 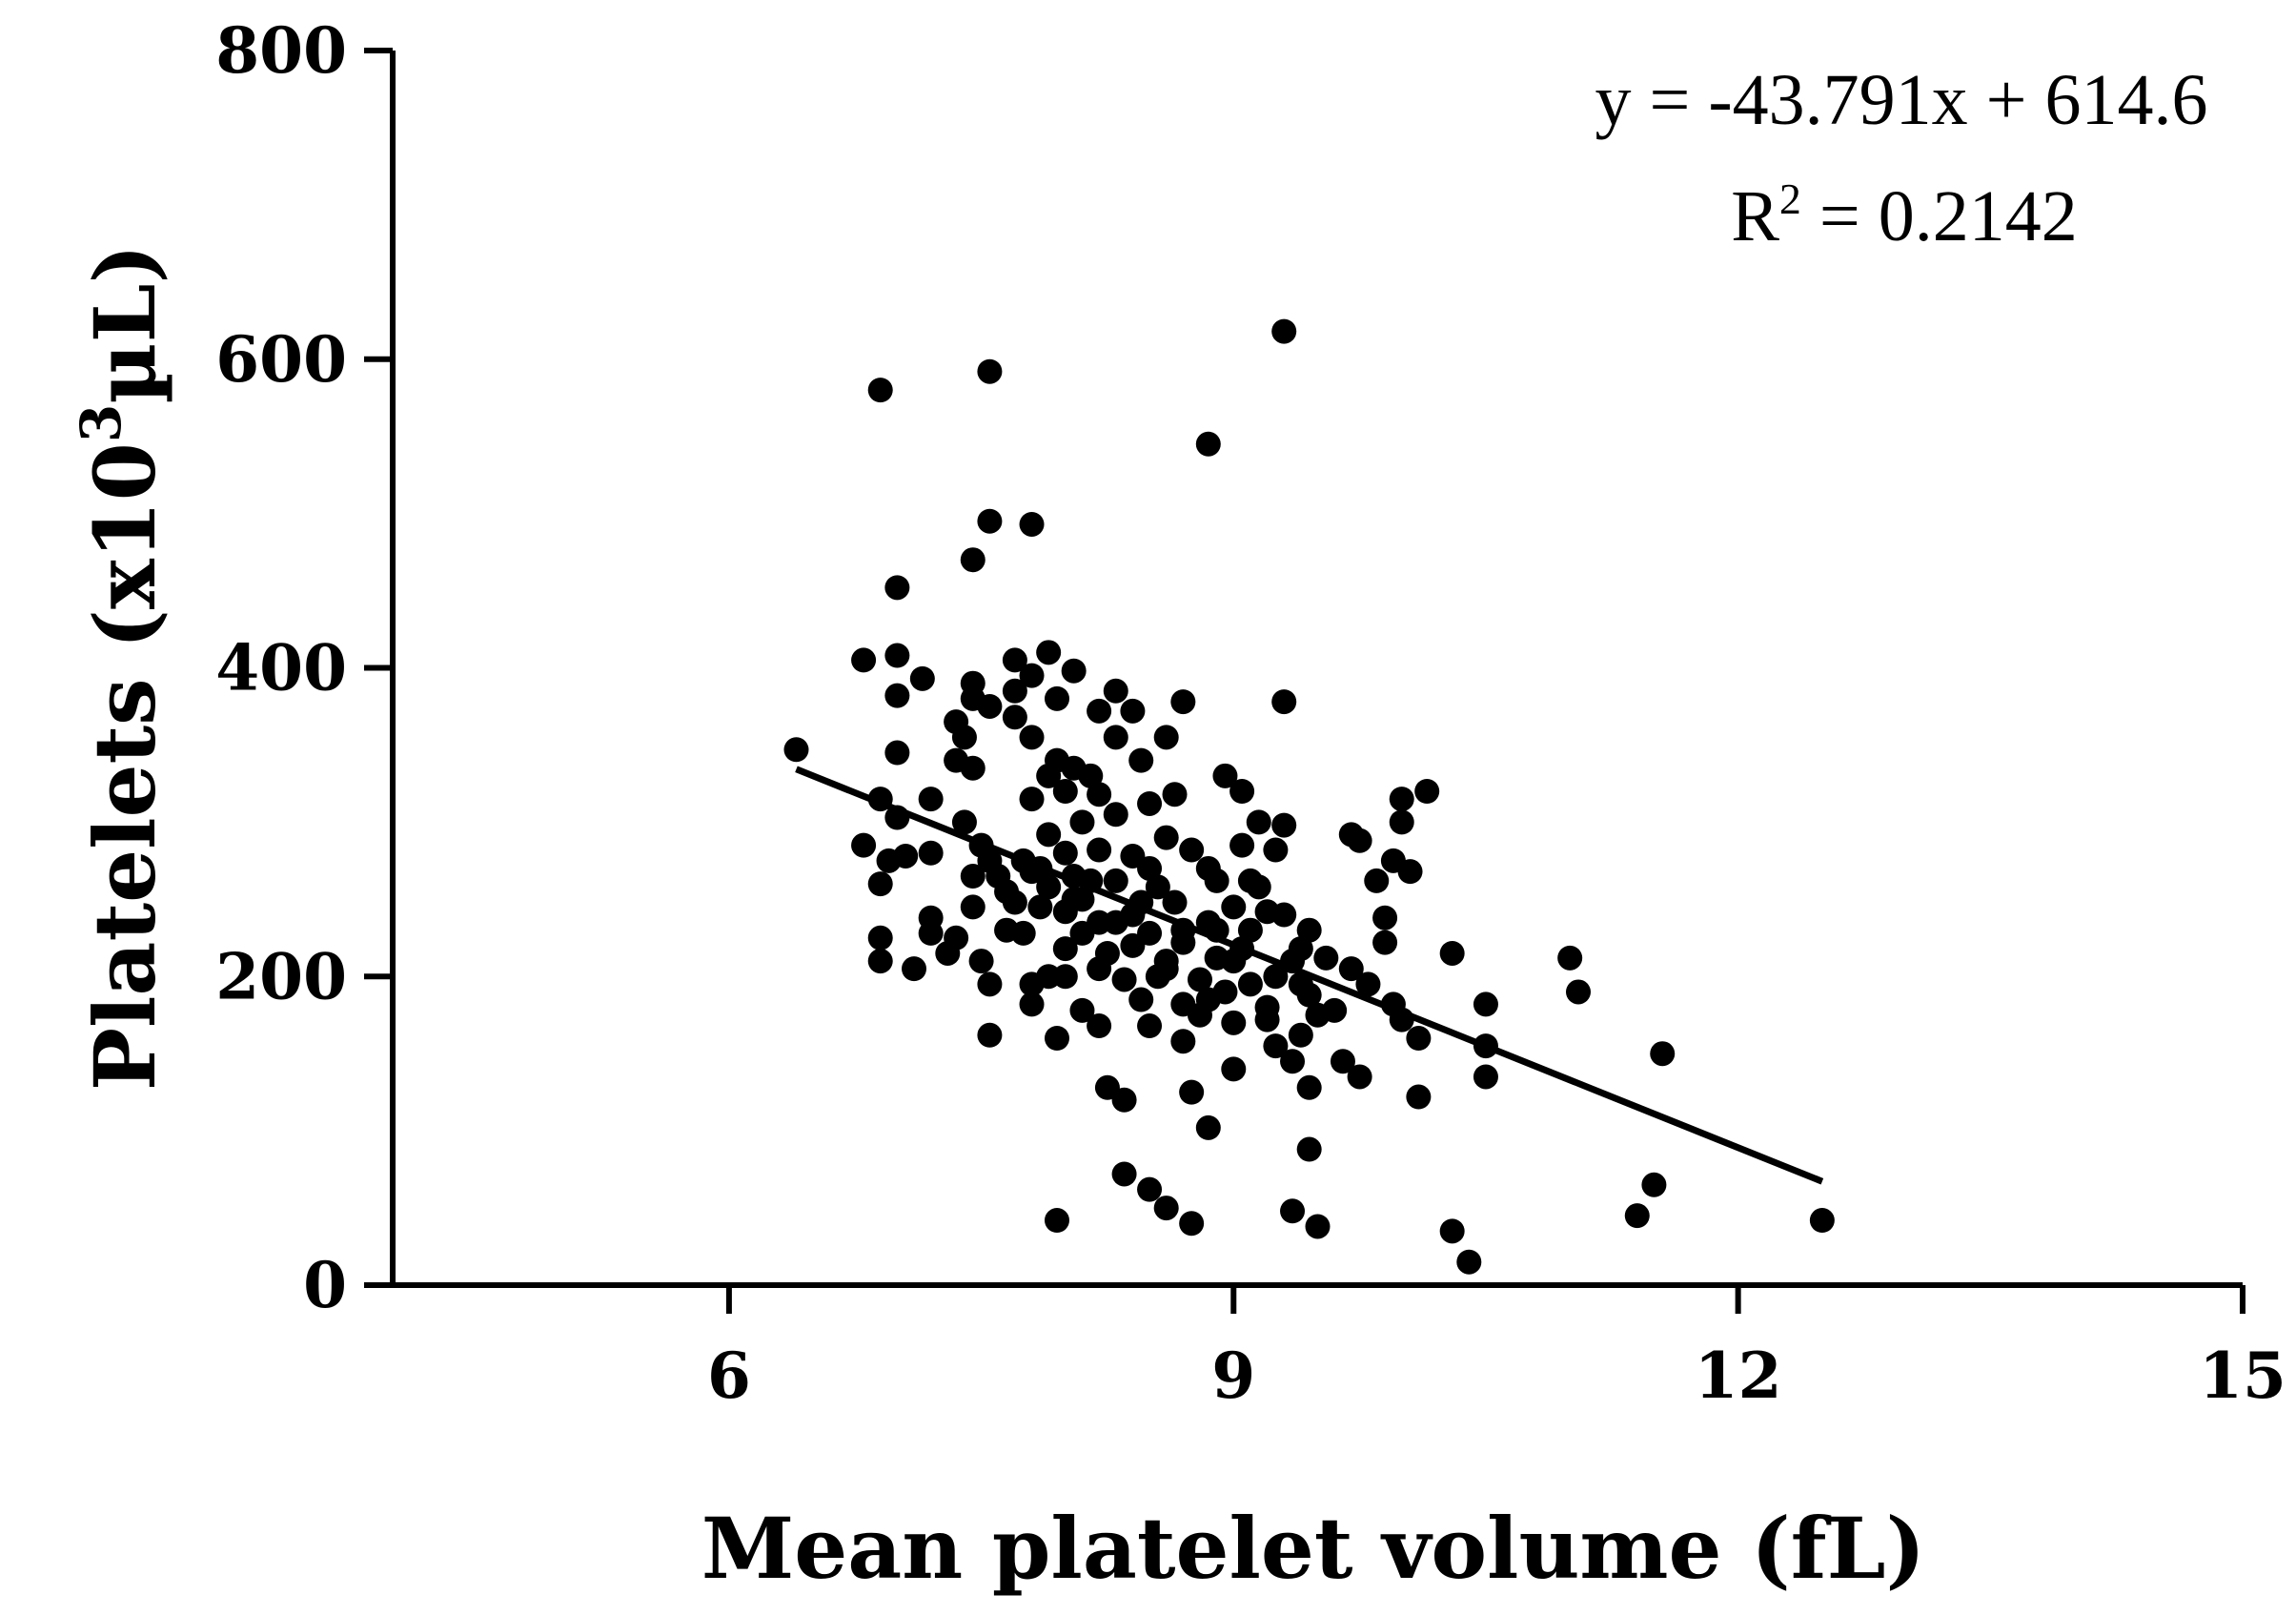 What do you see at coordinates (1790, 198) in the screenshot?
I see `r-squared-superscript: 2` at bounding box center [1790, 198].